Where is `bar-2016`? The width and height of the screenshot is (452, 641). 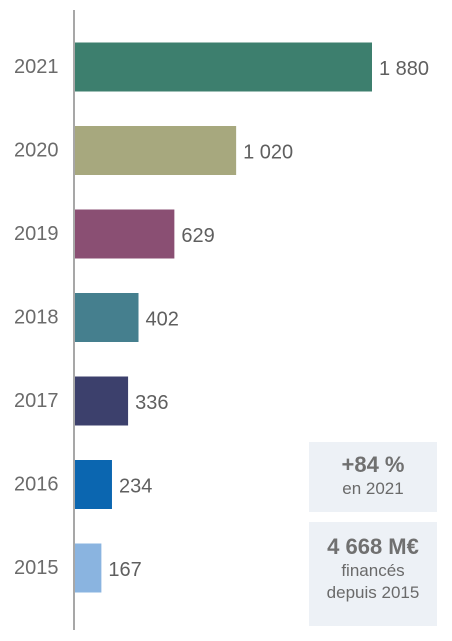 bar-2016 is located at coordinates (93, 484).